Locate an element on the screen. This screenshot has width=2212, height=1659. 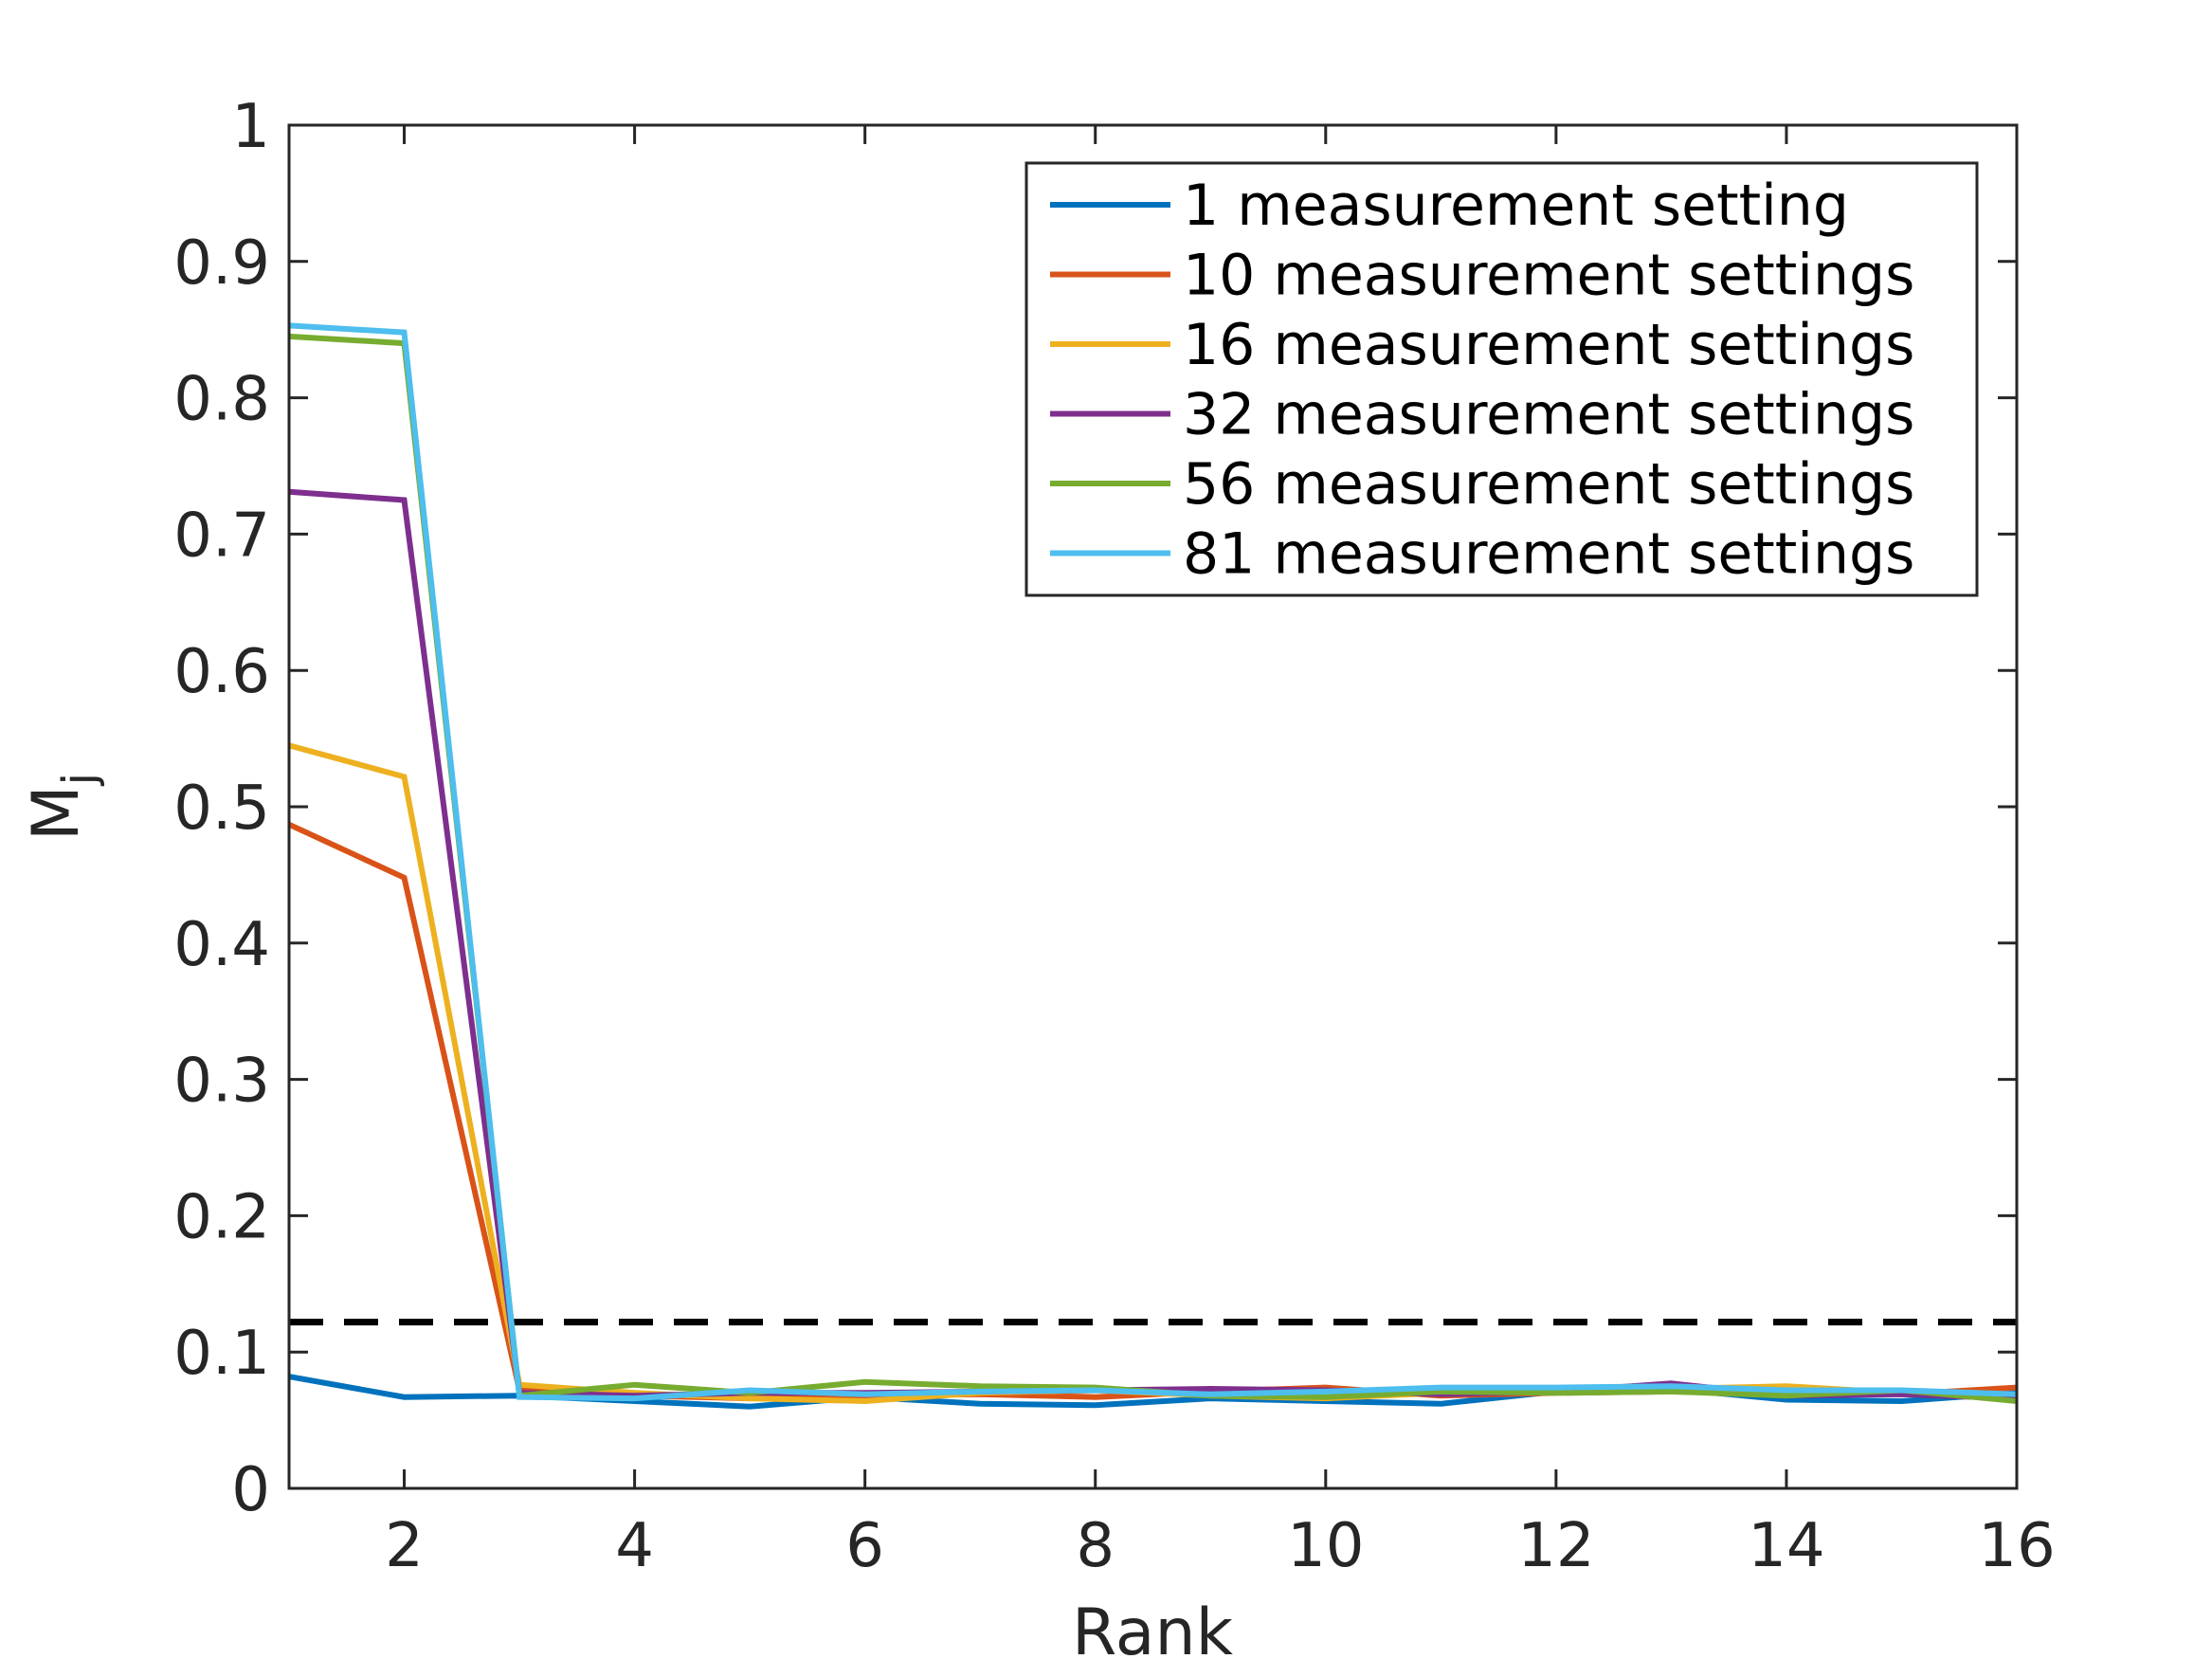
y-tick-label: 0.6 is located at coordinates (221, 672).